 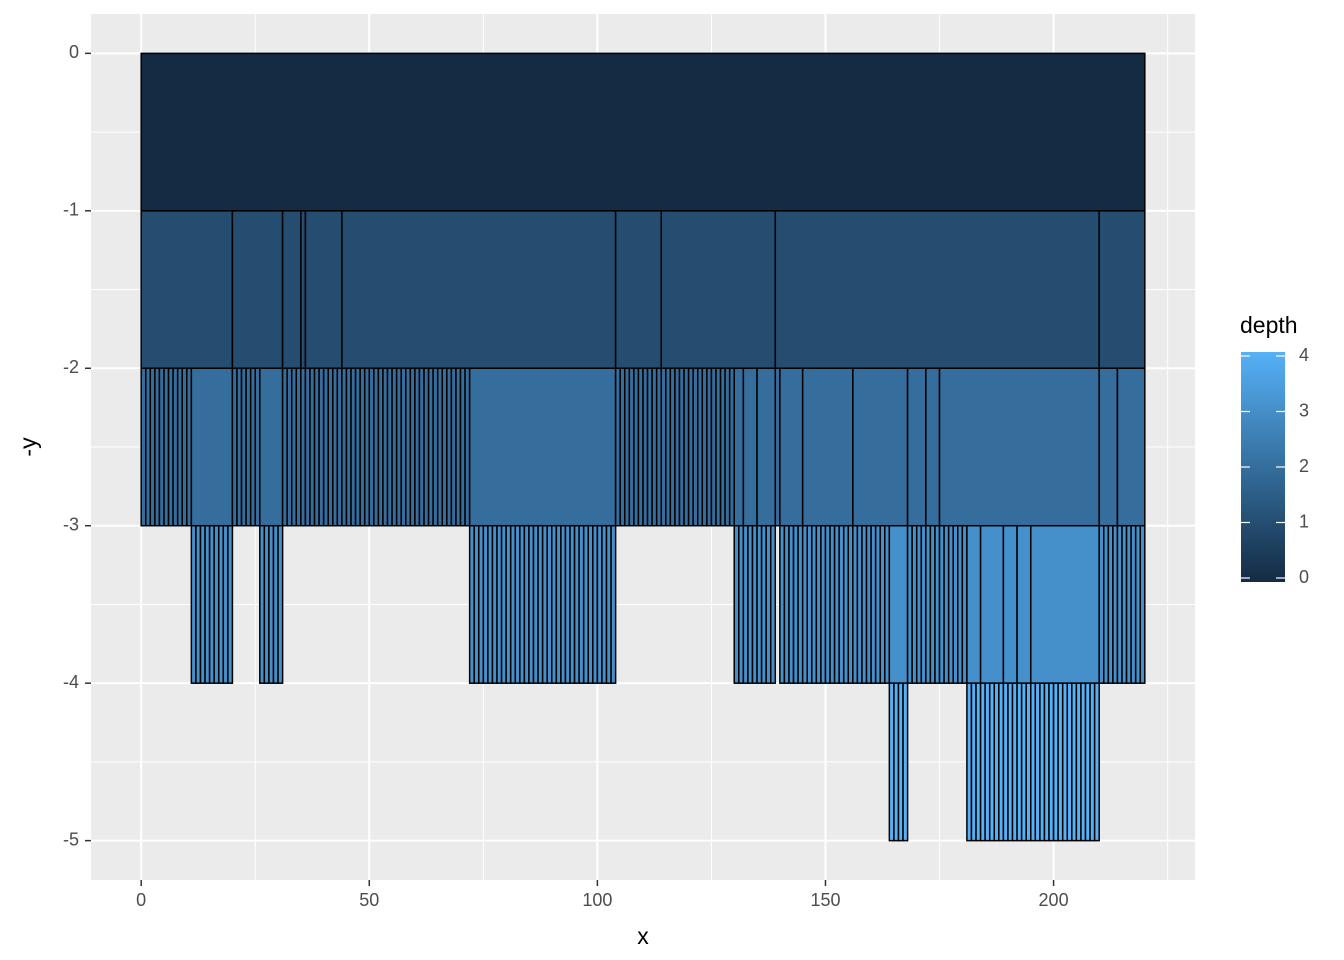 I want to click on y-tick-label: 0, so click(x=74, y=52).